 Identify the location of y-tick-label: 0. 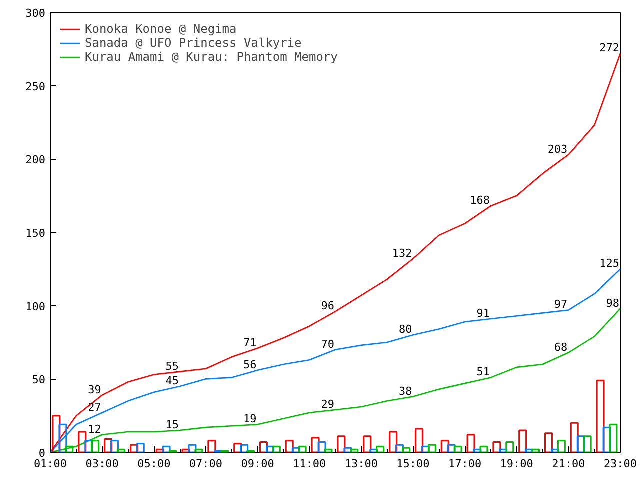
(42, 453).